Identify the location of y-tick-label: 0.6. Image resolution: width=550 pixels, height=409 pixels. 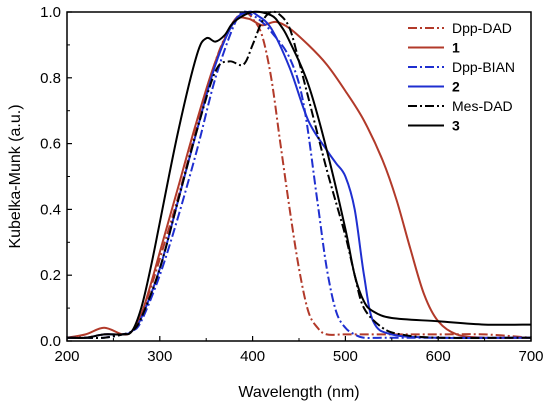
(50, 144).